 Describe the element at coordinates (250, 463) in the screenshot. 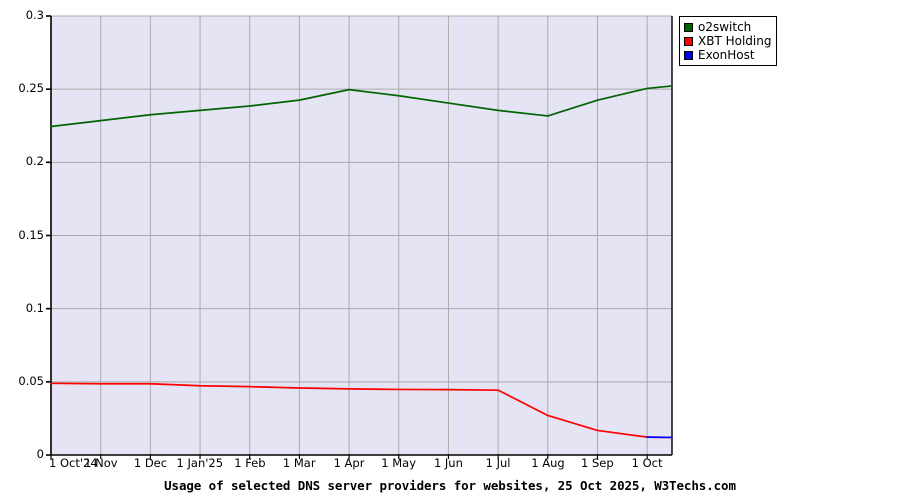

I see `x-axis-tick-label: 1 Feb` at that location.